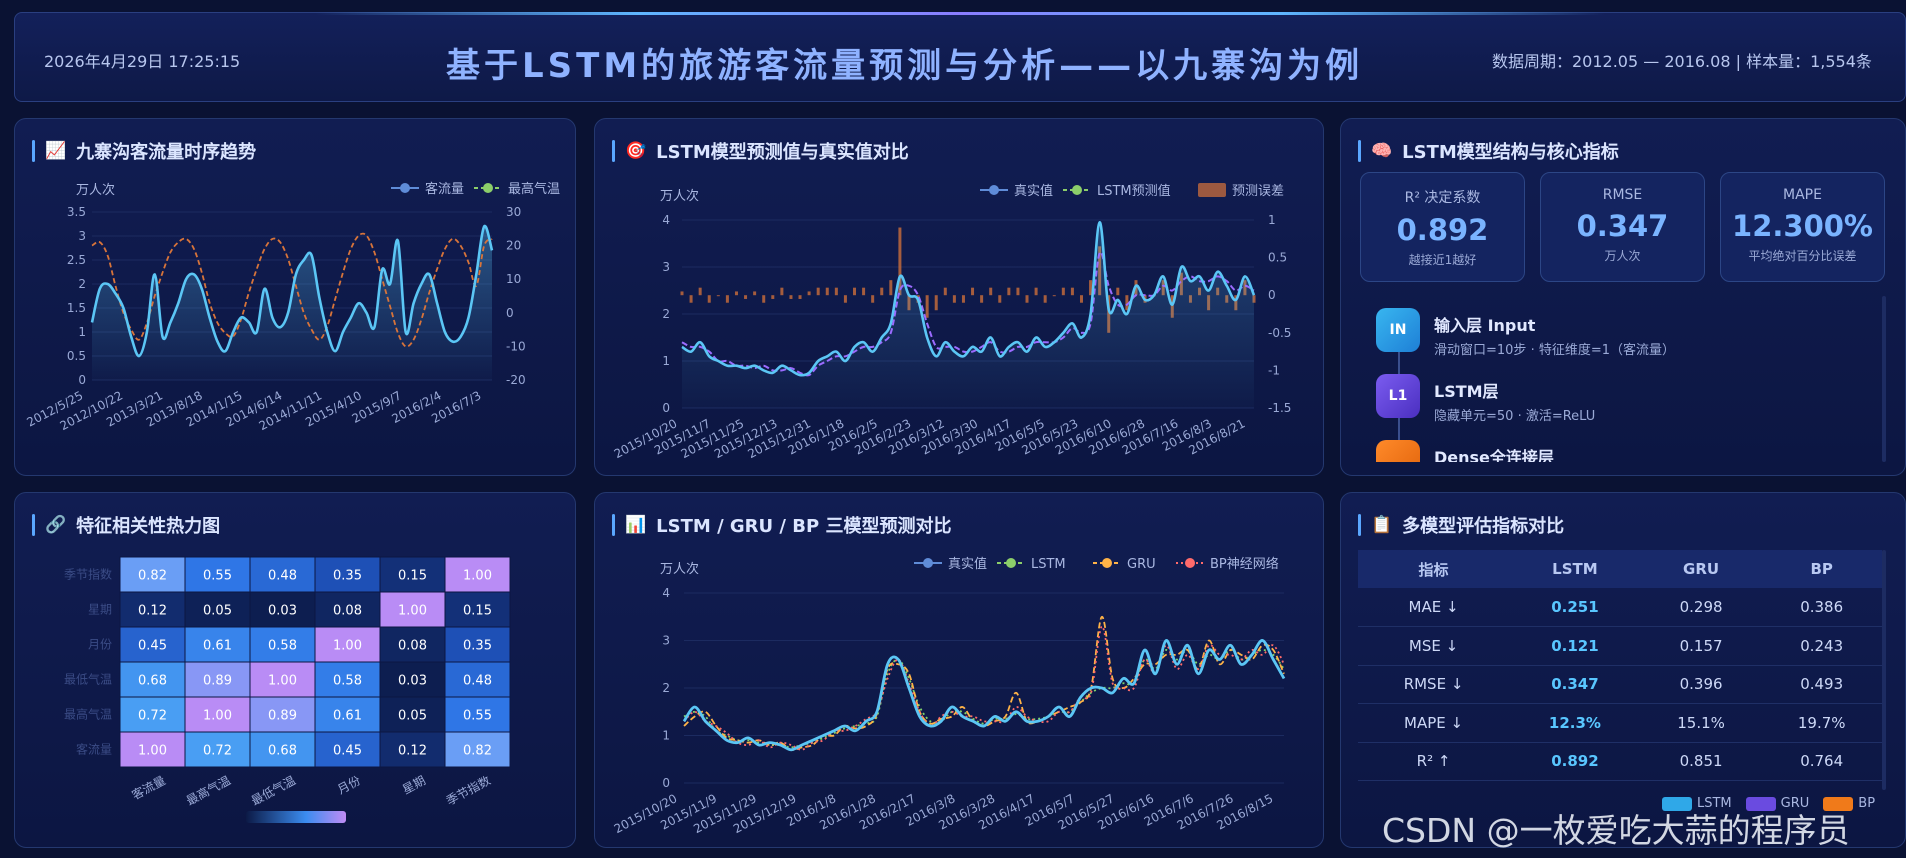 Image resolution: width=1906 pixels, height=858 pixels. I want to click on y-tick-label: -1.5, so click(1279, 408).